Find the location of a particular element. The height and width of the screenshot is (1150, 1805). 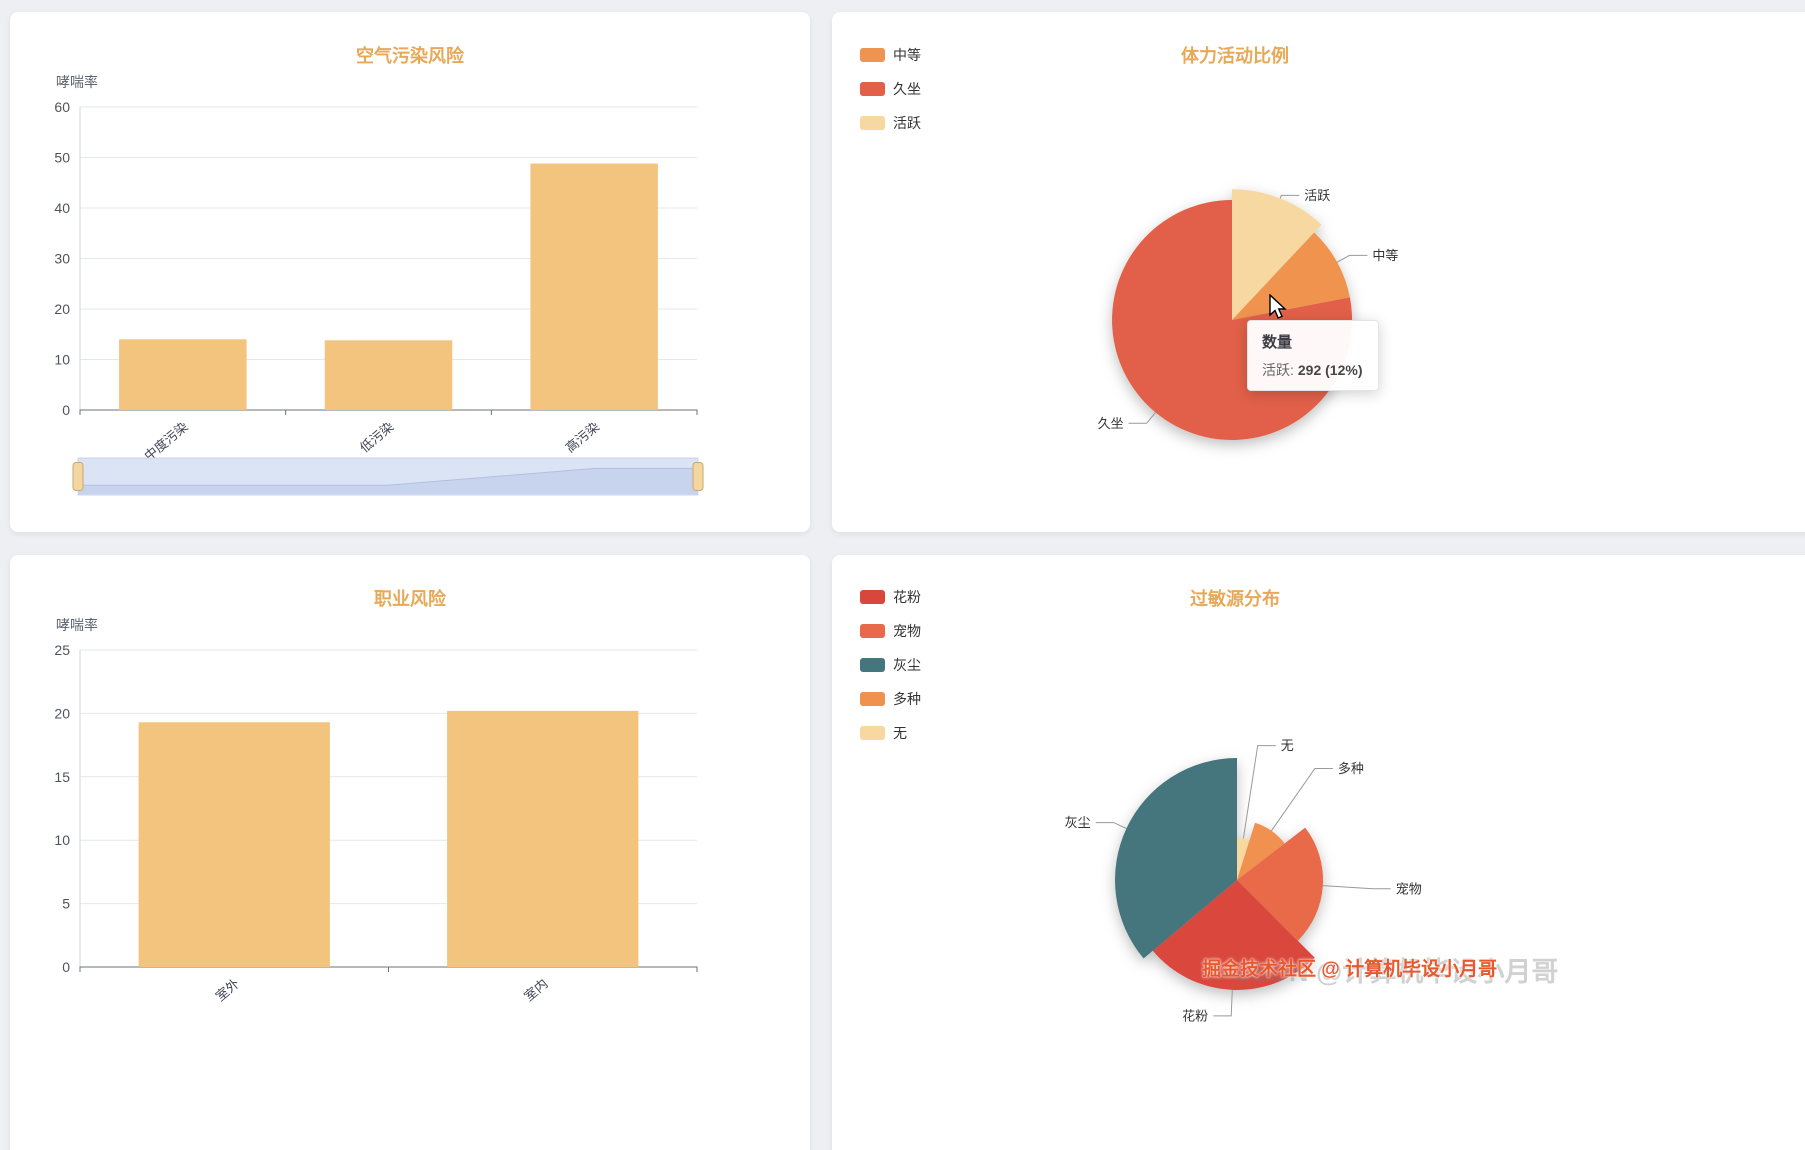

y-tick-label: 50 is located at coordinates (62, 158).